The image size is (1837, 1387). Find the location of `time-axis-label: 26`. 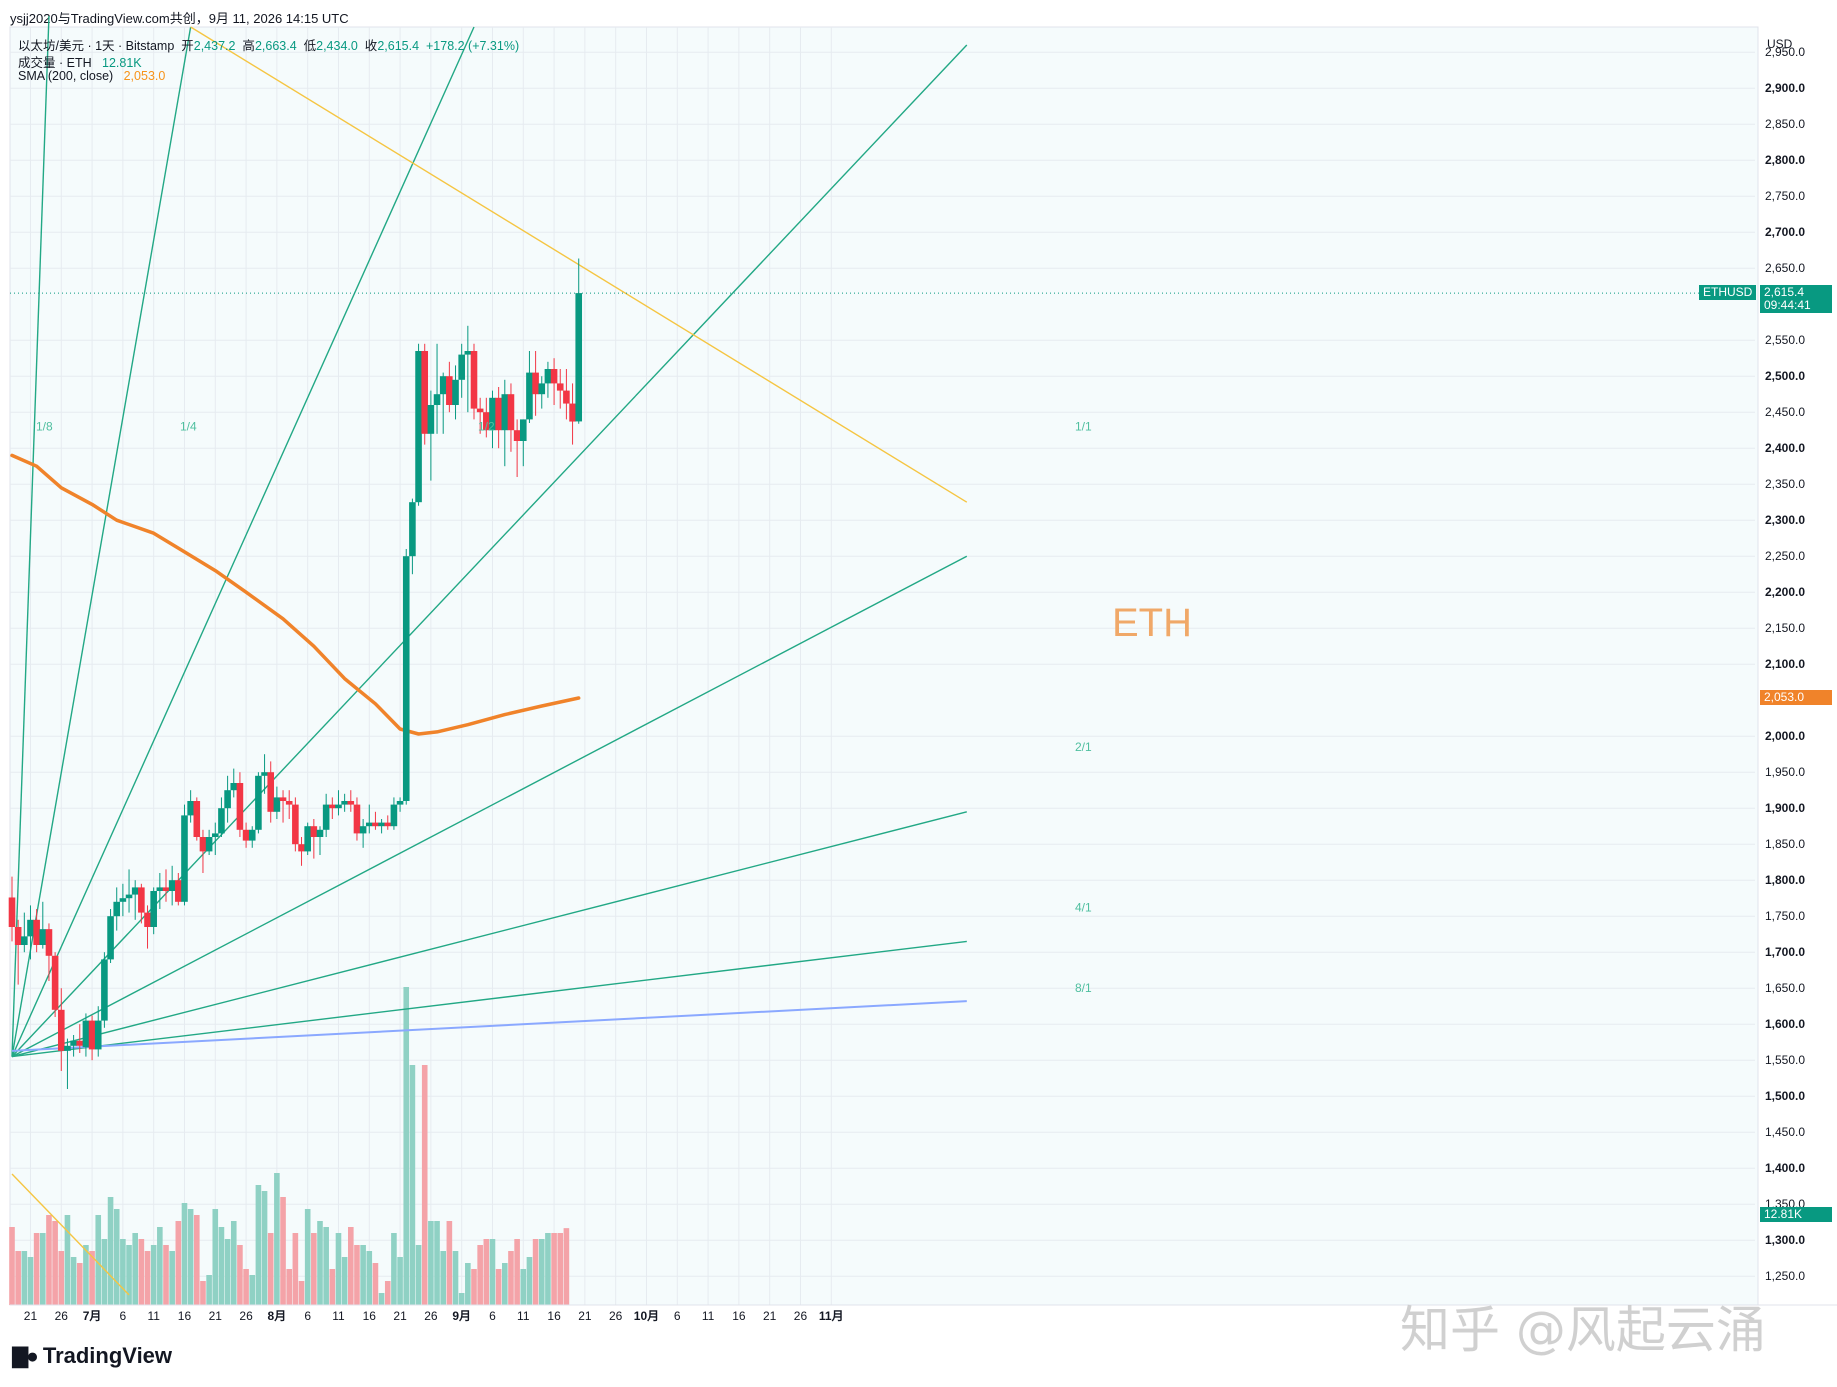

time-axis-label: 26 is located at coordinates (616, 1316).